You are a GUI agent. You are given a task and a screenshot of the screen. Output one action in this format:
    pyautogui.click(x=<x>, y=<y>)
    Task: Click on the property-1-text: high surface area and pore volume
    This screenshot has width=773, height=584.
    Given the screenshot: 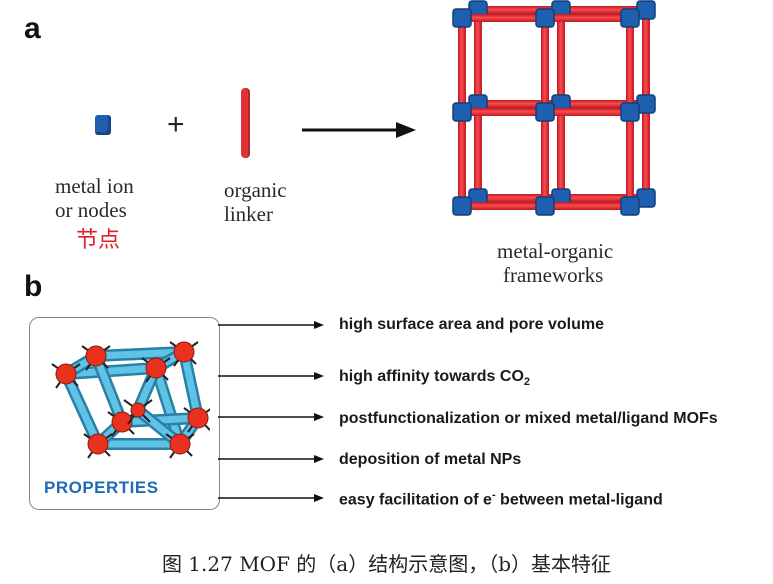 What is the action you would take?
    pyautogui.click(x=471, y=324)
    